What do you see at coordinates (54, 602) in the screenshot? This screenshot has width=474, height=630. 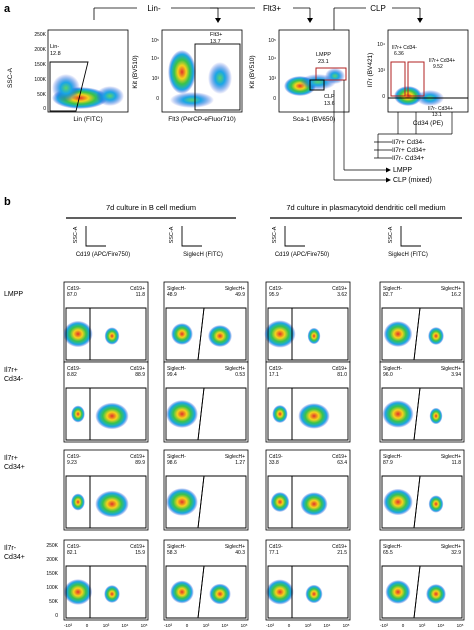 I see `svg-text: 50K` at bounding box center [54, 602].